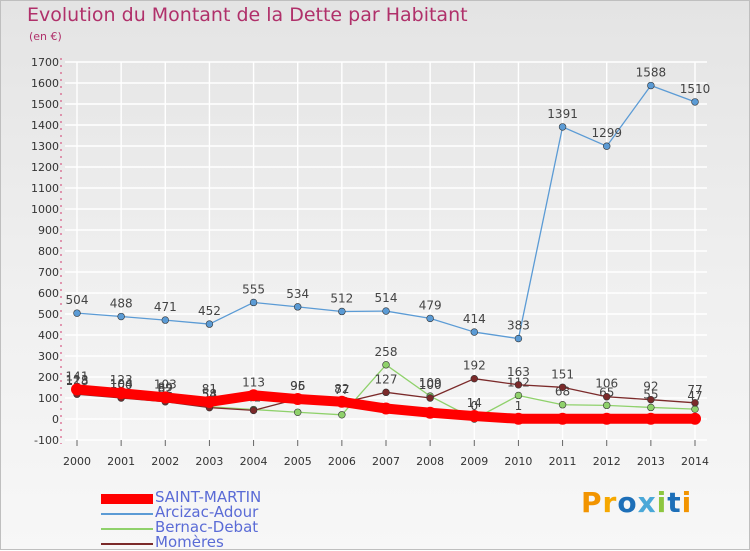 Image resolution: width=750 pixels, height=551 pixels. What do you see at coordinates (518, 461) in the screenshot?
I see `x-tick-label: 2010` at bounding box center [518, 461].